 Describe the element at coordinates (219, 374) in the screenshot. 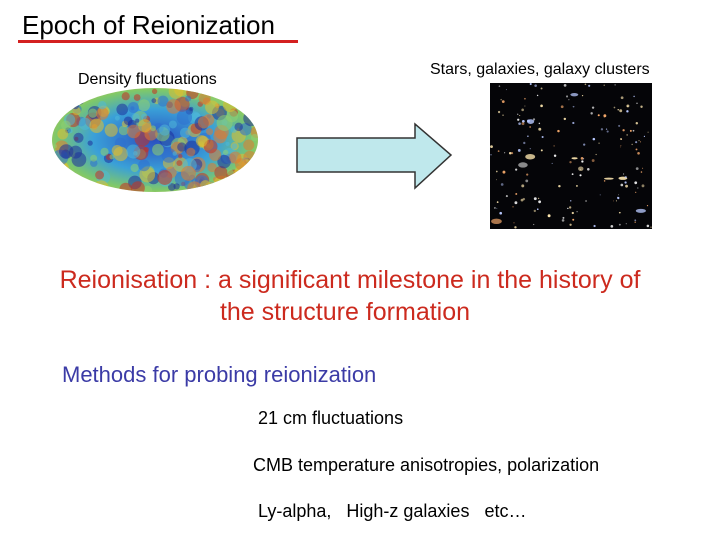

I see `methods-heading: Methods for probing reionization` at that location.